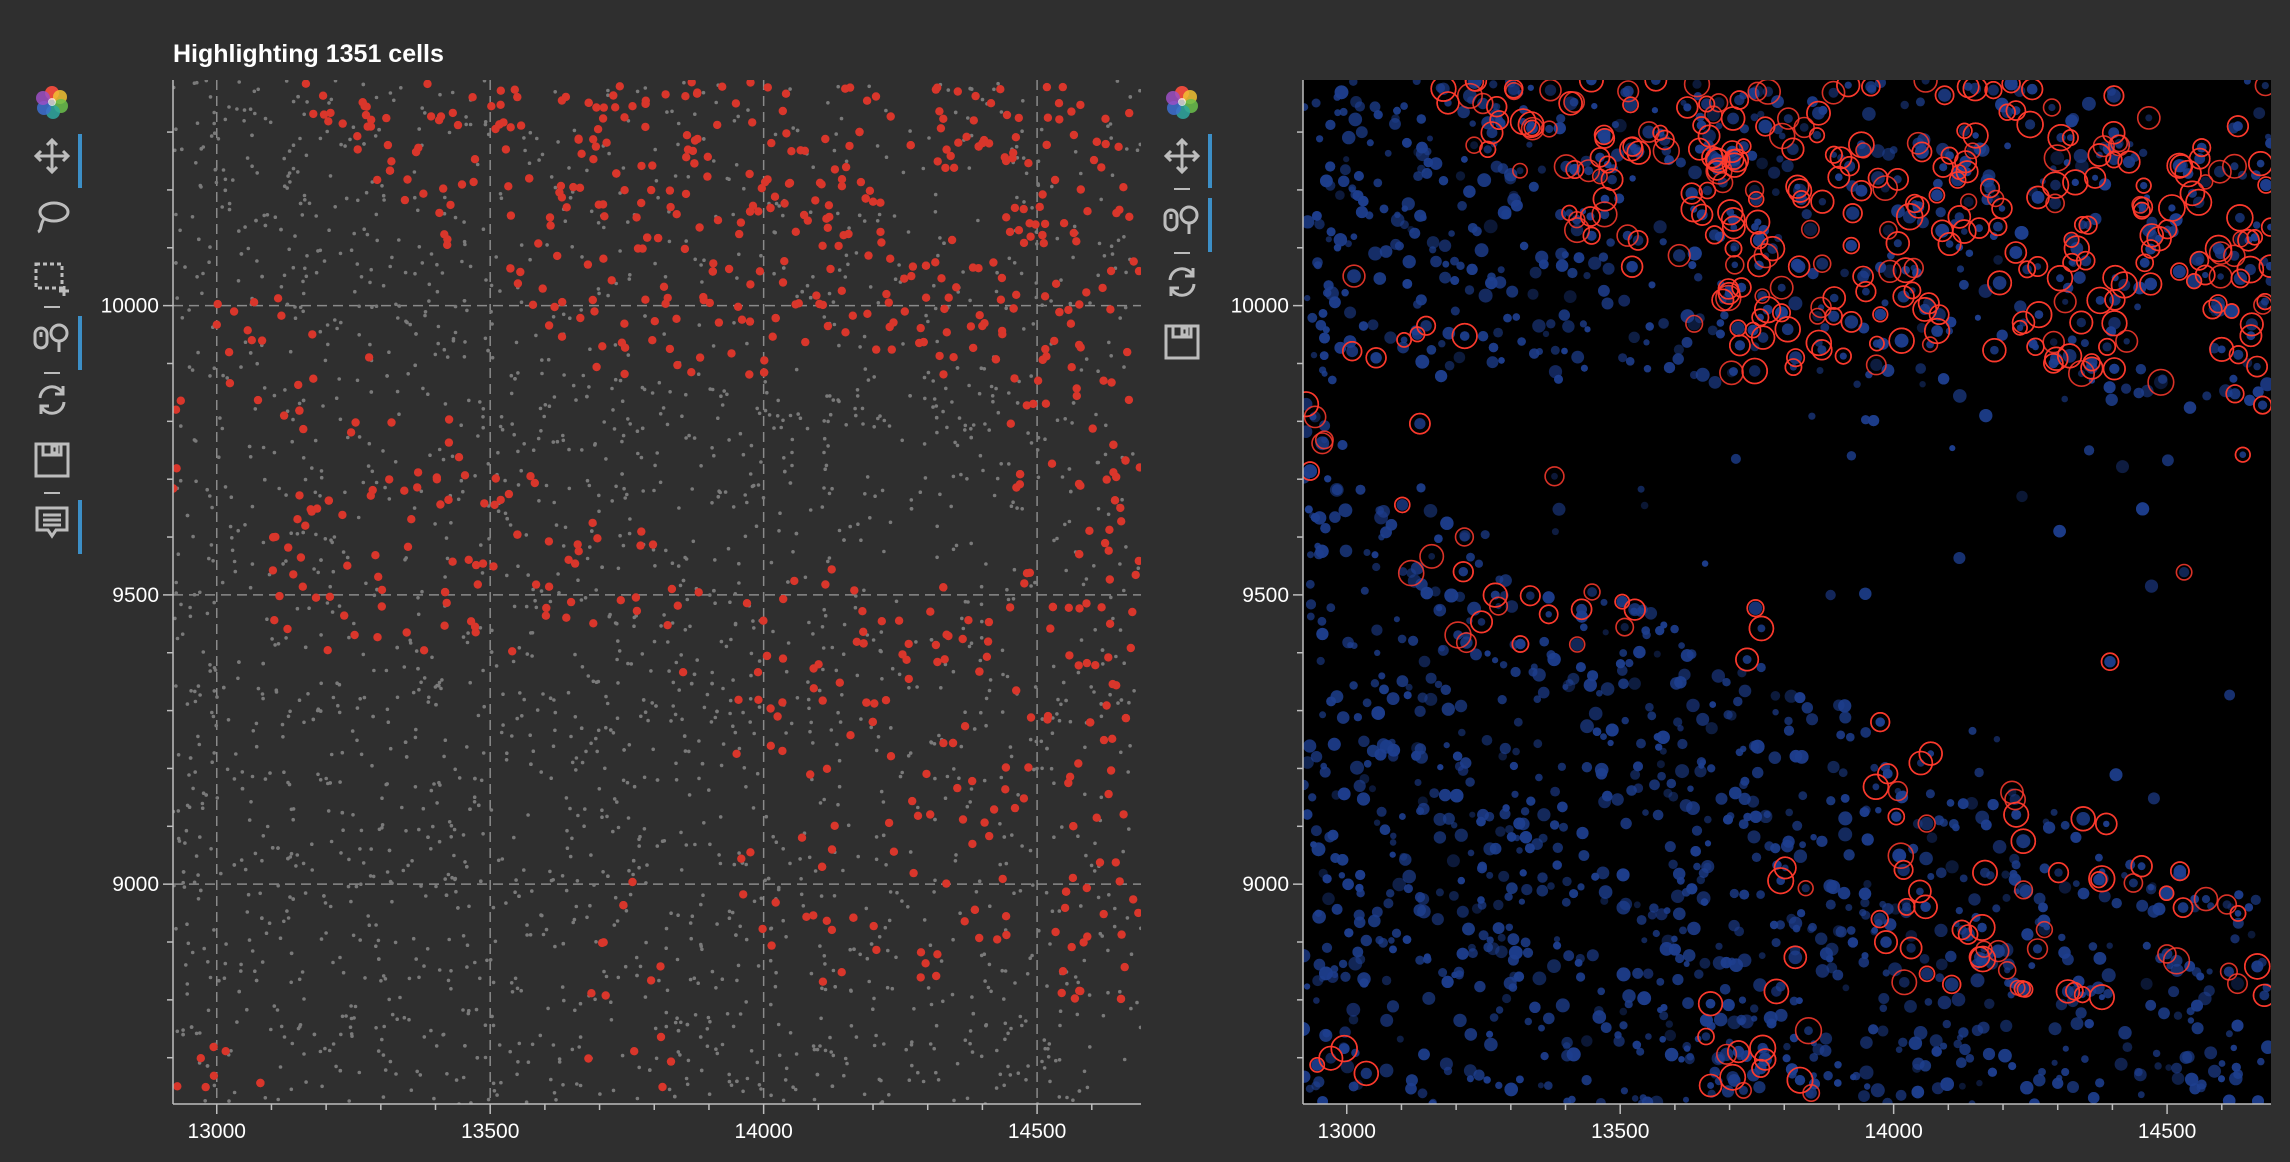 This screenshot has width=2290, height=1162. What do you see at coordinates (52, 216) in the screenshot?
I see `lasso-select-tool-button` at bounding box center [52, 216].